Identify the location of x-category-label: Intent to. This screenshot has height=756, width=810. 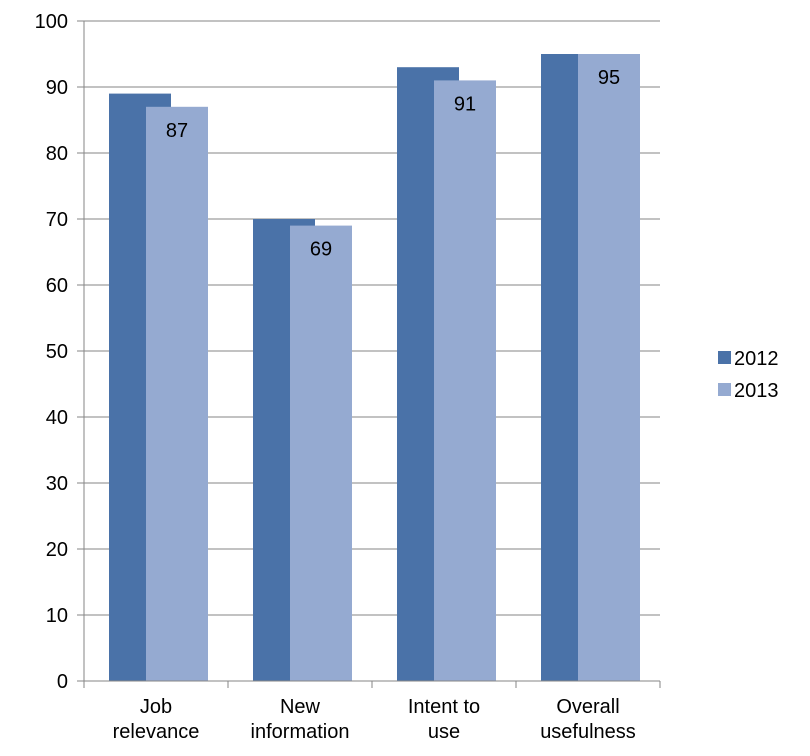
(444, 707).